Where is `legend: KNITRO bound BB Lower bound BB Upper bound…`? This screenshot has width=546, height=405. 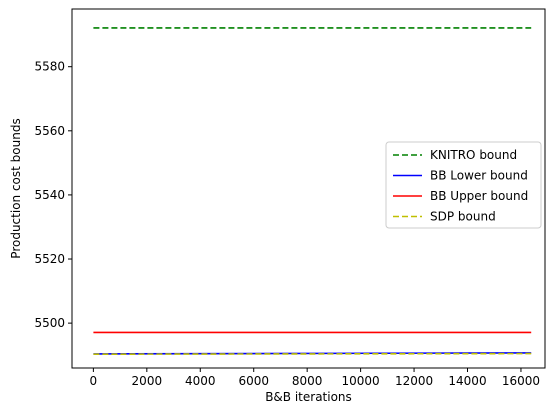 legend: KNITRO bound BB Lower bound BB Upper bound… is located at coordinates (463, 185).